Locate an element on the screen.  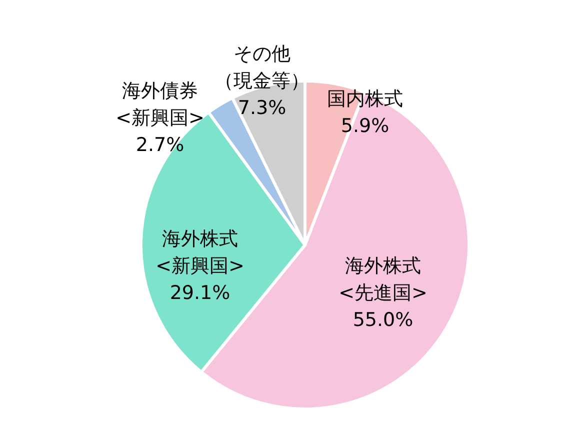
slice-label: 海外株式<新興国> is located at coordinates (200, 252).